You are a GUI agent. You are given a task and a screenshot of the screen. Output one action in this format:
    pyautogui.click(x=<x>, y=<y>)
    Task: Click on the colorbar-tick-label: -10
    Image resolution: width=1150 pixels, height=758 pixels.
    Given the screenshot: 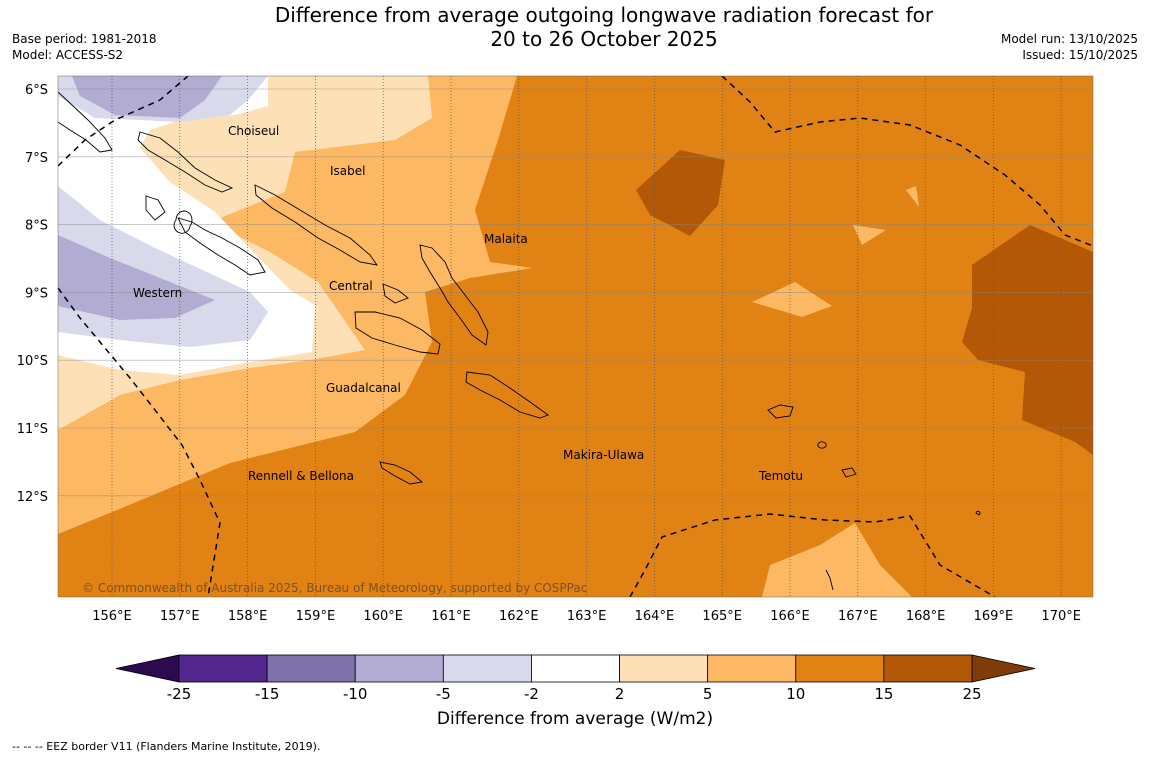 What is the action you would take?
    pyautogui.click(x=355, y=694)
    